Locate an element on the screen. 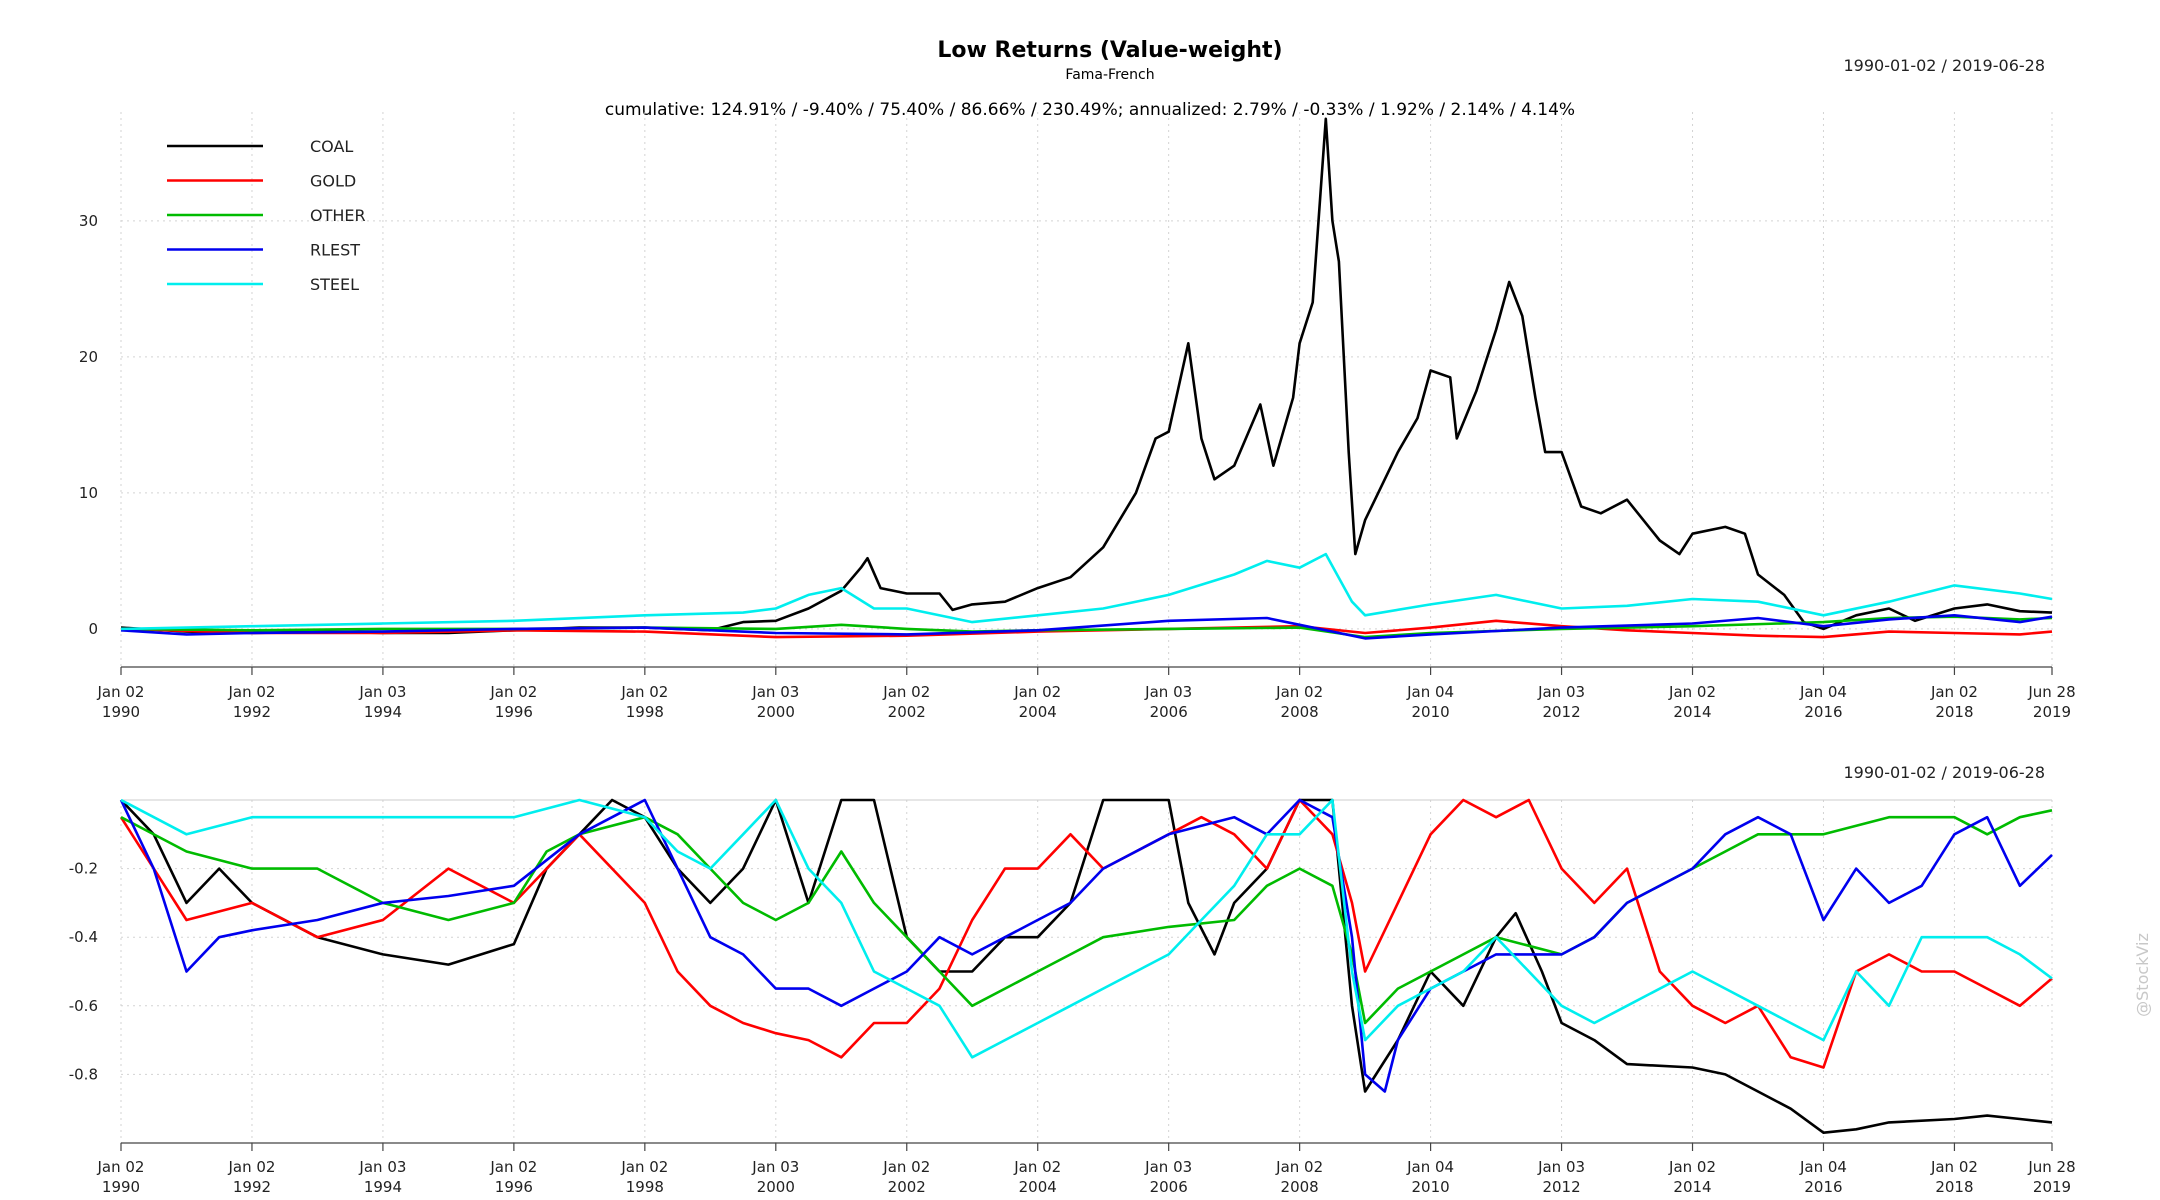 The image size is (2160, 1200). dd-x-tick-label: Jun 28 is located at coordinates (2051, 1167).